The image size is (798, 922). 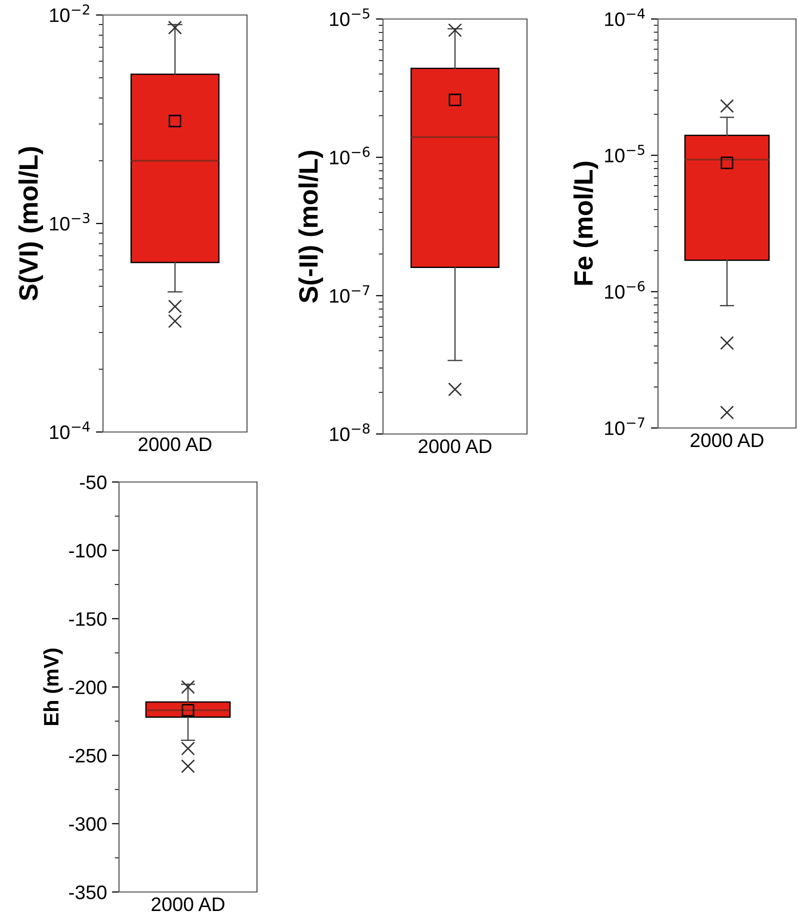 What do you see at coordinates (70, 221) in the screenshot?
I see `y-tick-label: 10$^{−3}$` at bounding box center [70, 221].